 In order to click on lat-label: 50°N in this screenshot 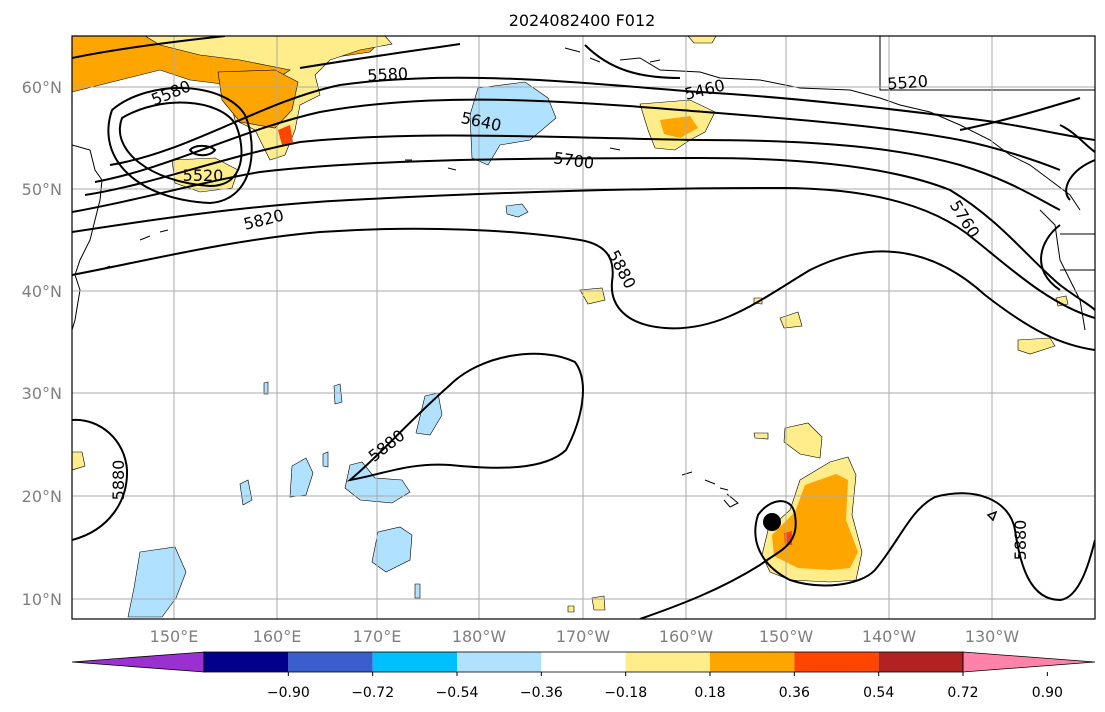, I will do `click(42, 189)`.